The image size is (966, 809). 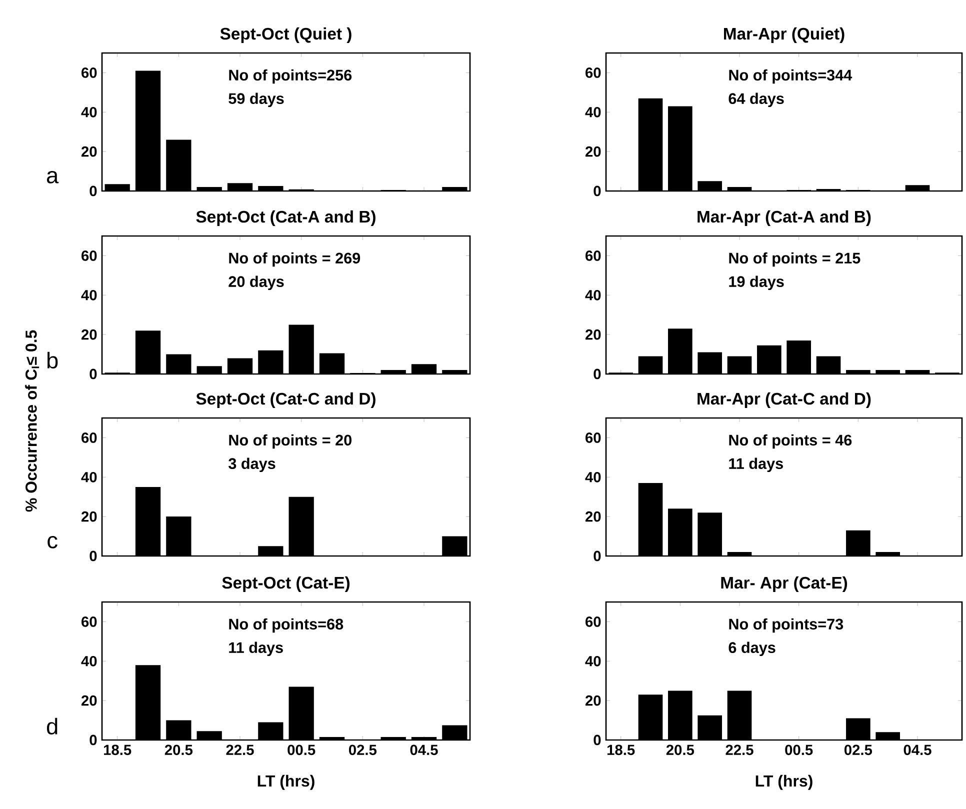 I want to click on y-axis-title: % Occurrence of C$_{I}$≤ 0.5, so click(x=32, y=421).